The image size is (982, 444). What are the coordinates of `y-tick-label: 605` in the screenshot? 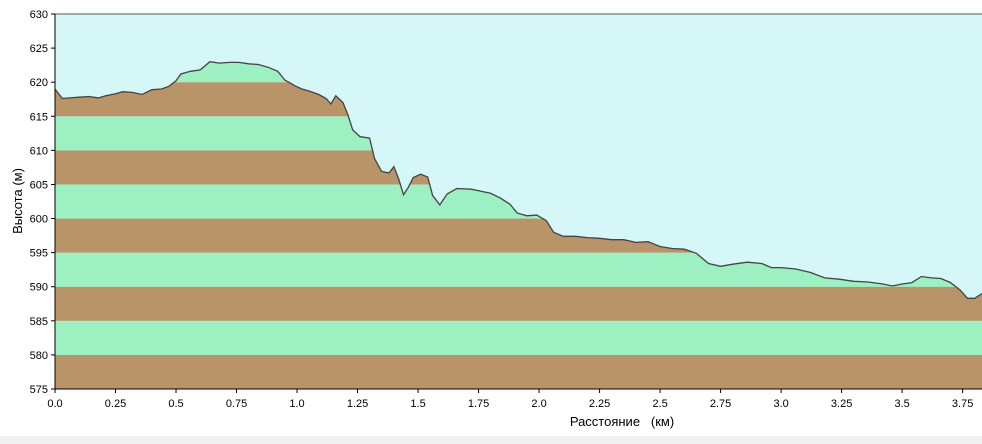 It's located at (39, 185).